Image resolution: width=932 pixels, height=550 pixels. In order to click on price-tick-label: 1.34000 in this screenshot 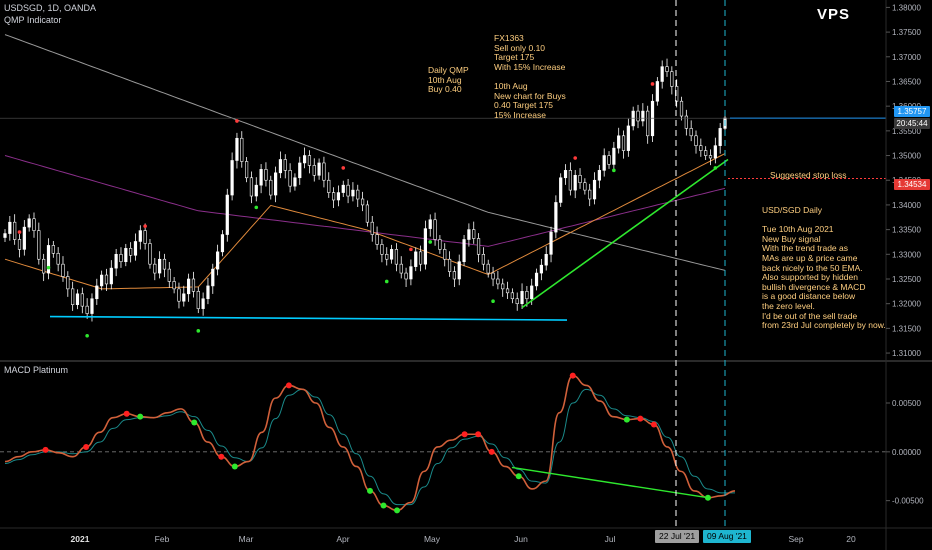, I will do `click(906, 205)`.